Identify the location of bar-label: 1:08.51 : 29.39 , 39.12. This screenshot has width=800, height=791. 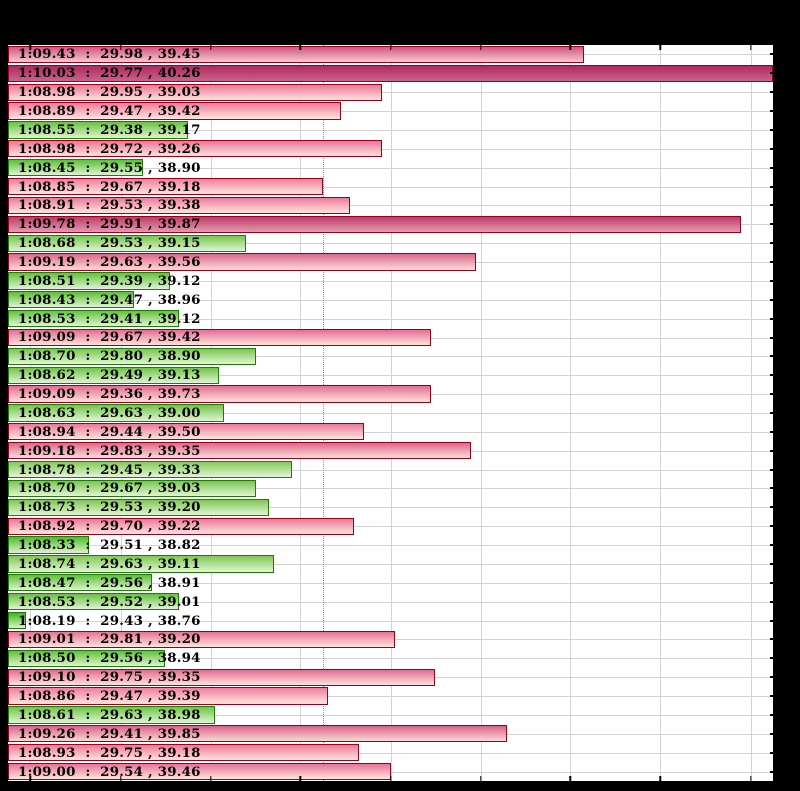
(109, 280).